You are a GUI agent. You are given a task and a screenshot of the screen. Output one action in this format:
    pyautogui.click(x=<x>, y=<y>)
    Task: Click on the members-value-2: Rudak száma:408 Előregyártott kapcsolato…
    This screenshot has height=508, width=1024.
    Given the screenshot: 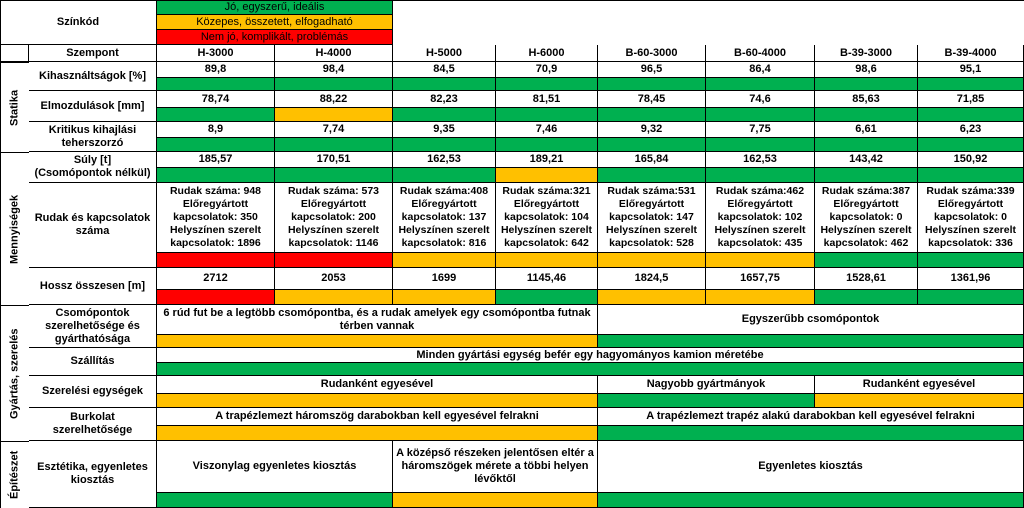 What is the action you would take?
    pyautogui.click(x=444, y=218)
    